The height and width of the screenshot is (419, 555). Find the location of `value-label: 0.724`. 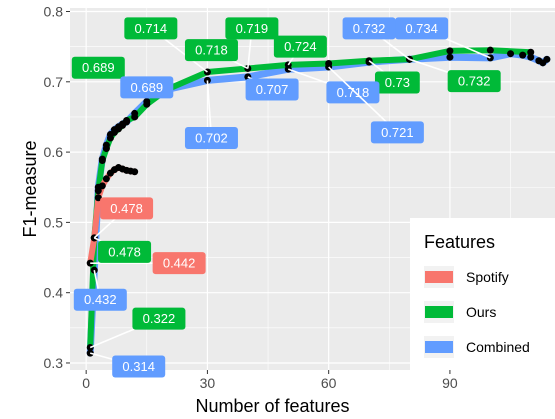

value-label: 0.724 is located at coordinates (300, 46).